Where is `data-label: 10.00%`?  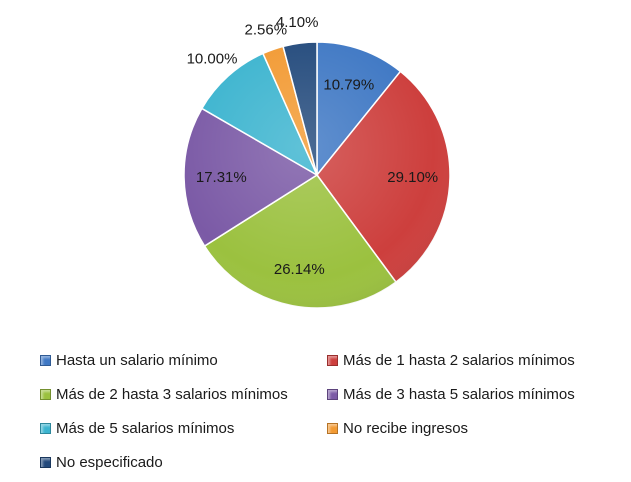
data-label: 10.00% is located at coordinates (212, 58).